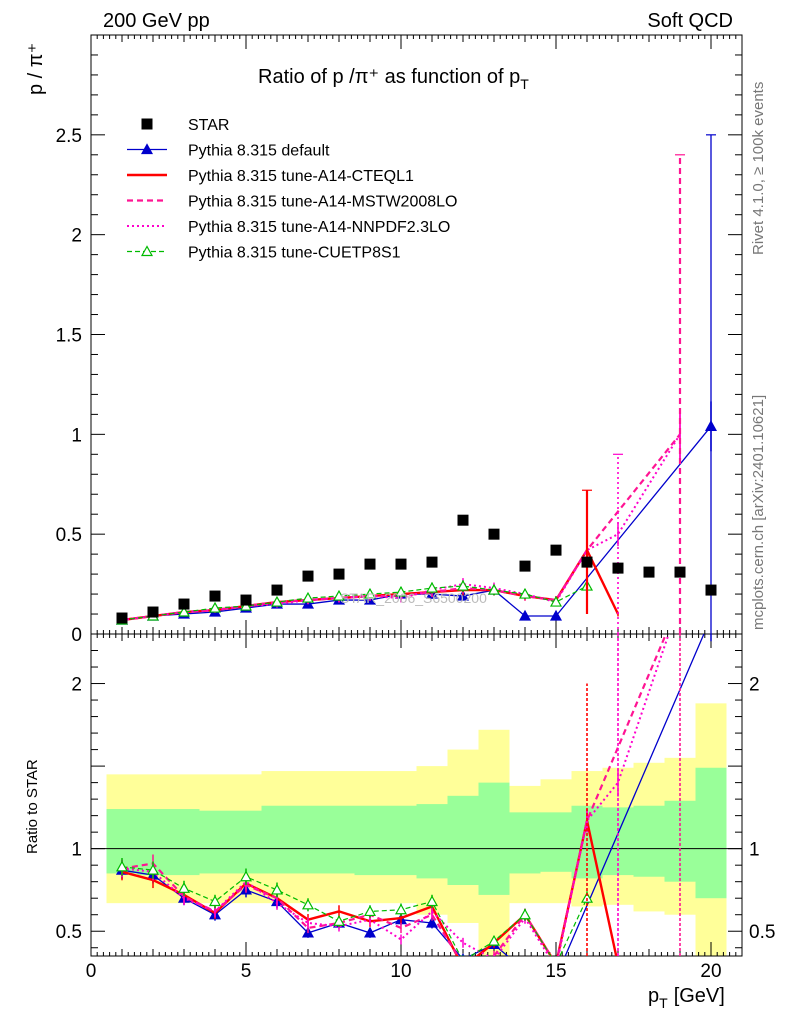 The width and height of the screenshot is (786, 1024). What do you see at coordinates (76, 435) in the screenshot?
I see `y-tick-label: 1` at bounding box center [76, 435].